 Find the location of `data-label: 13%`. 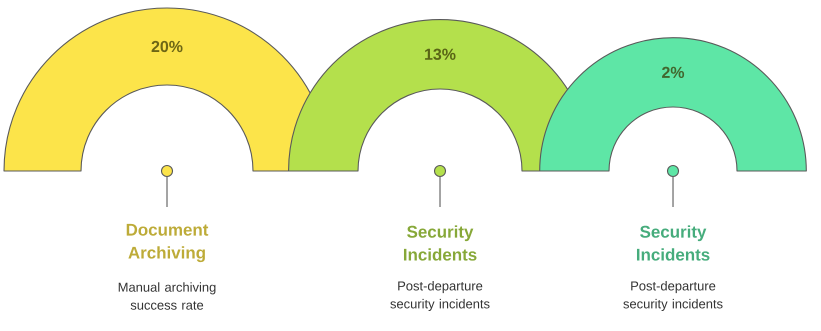

data-label: 13% is located at coordinates (440, 54).